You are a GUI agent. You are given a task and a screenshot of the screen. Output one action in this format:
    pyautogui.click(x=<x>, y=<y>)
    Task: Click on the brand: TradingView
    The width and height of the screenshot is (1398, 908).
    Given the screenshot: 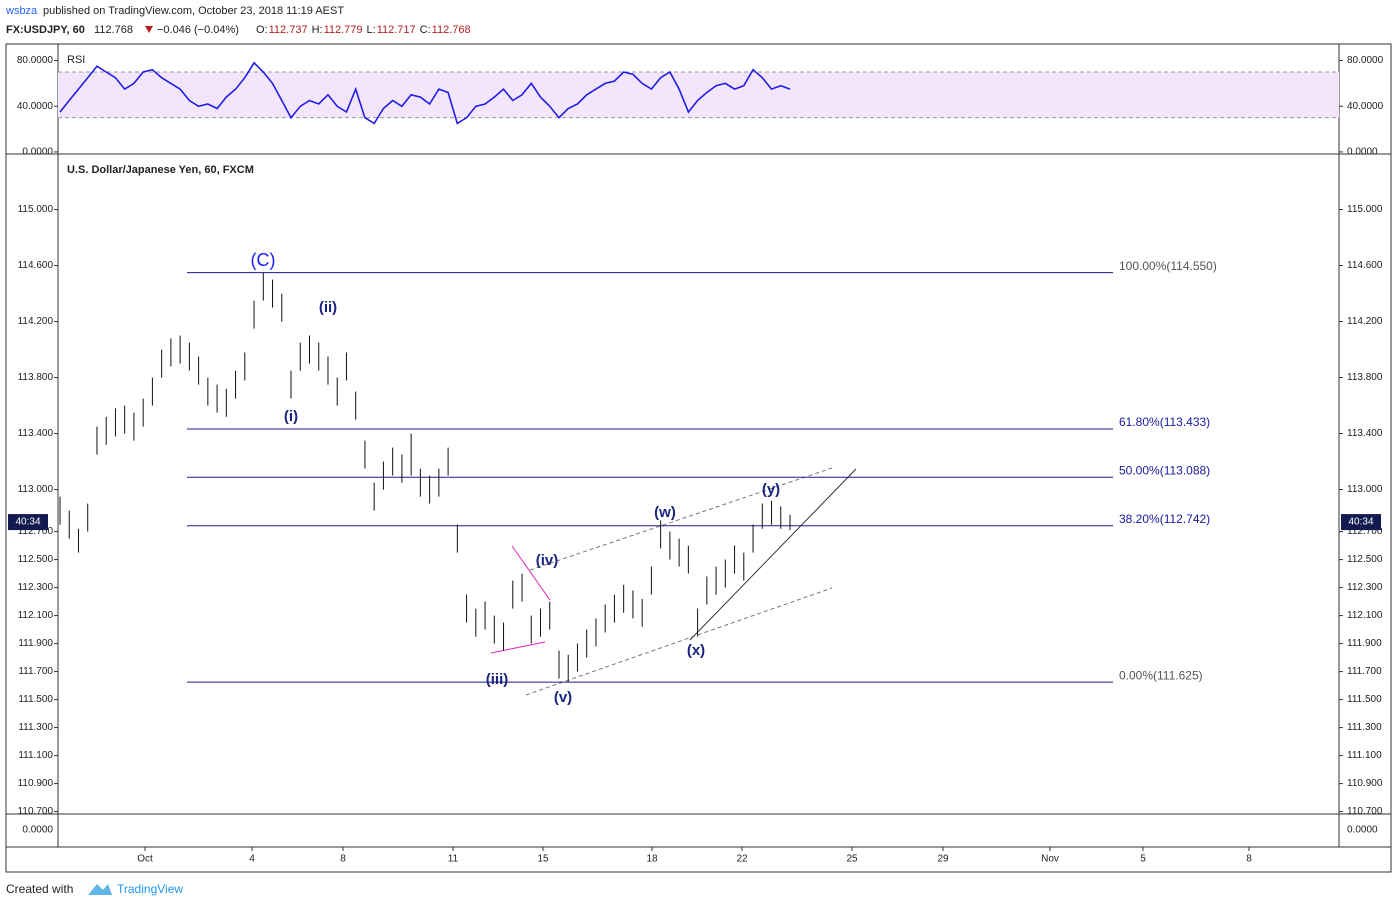 What is the action you would take?
    pyautogui.click(x=150, y=889)
    